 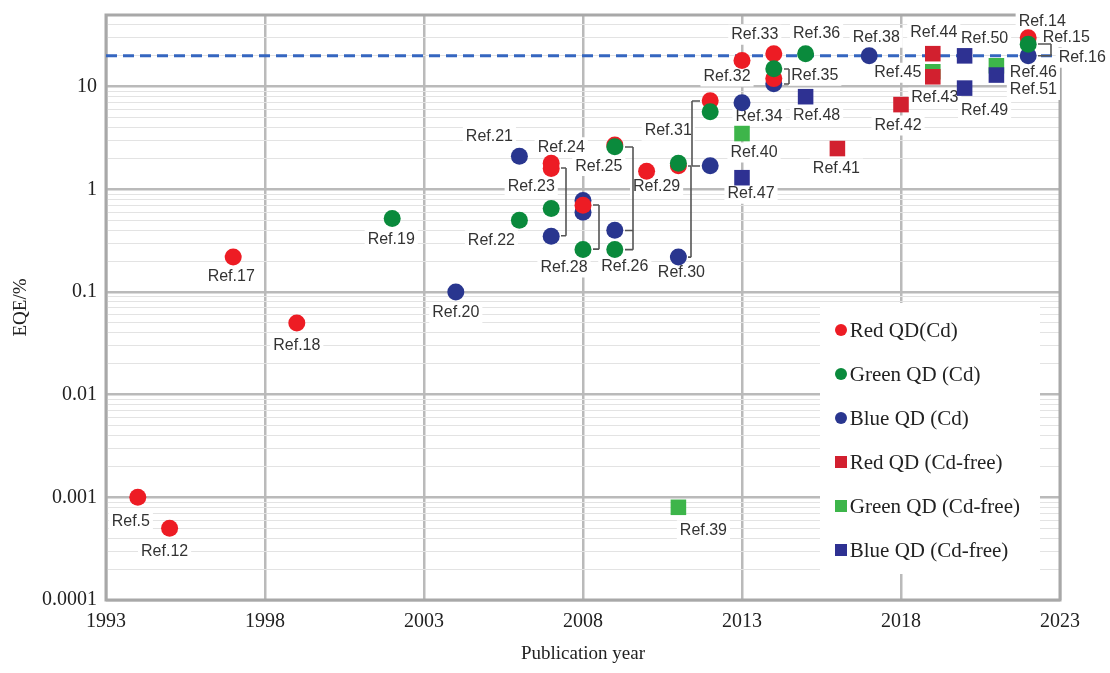 I want to click on y-tick-label: 0.1, so click(x=84, y=290).